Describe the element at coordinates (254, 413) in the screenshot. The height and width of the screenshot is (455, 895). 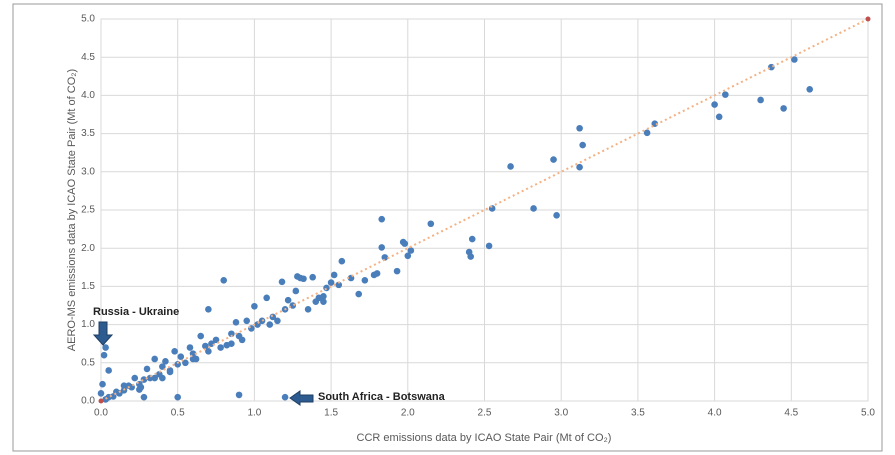
I see `x-tick-label: 1.0` at that location.